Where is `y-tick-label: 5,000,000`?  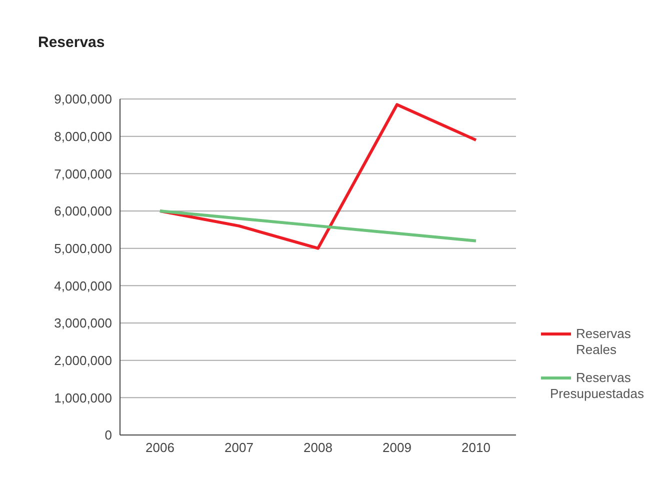 y-tick-label: 5,000,000 is located at coordinates (83, 248).